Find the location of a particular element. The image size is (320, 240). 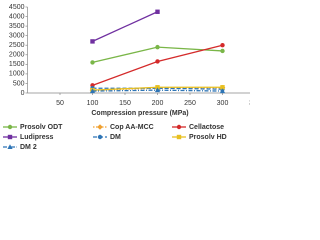

y-tick-label: 1500 is located at coordinates (17, 64).